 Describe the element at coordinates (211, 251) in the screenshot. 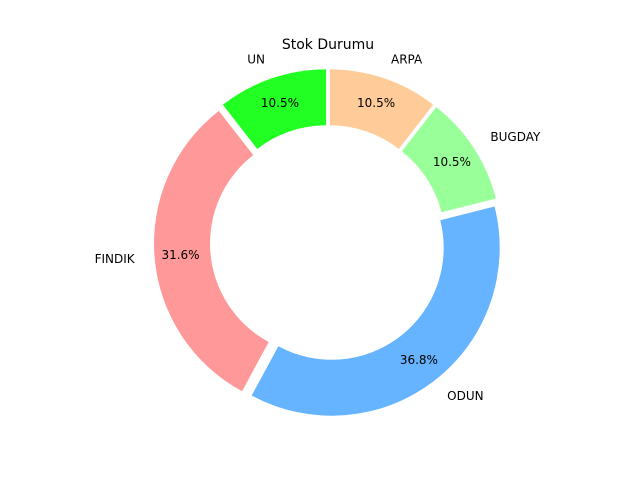

I see `slice-findik` at that location.